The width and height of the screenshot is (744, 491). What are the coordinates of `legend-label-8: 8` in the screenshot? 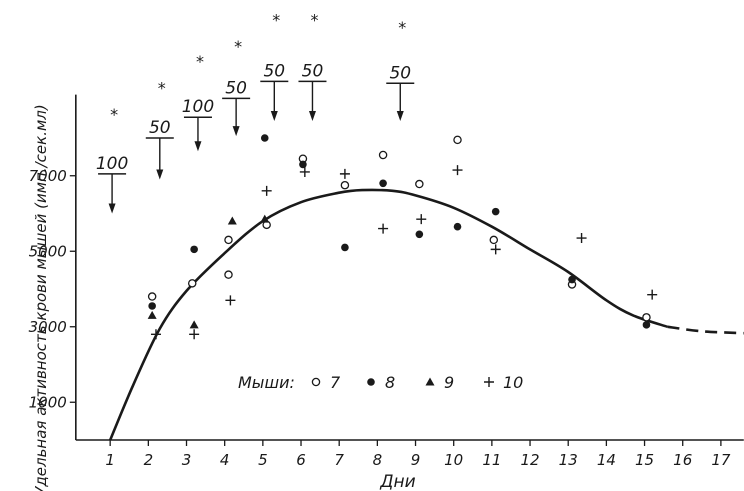 It's located at (390, 382).